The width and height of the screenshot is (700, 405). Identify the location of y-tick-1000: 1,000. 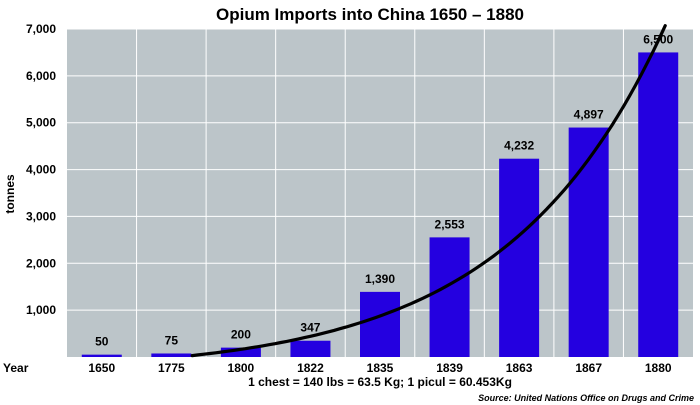
(41, 310).